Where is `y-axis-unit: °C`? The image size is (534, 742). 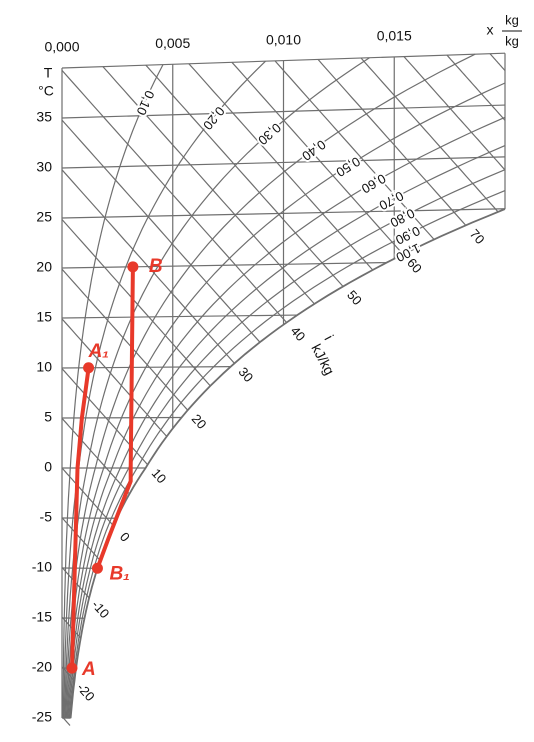 y-axis-unit: °C is located at coordinates (46, 91).